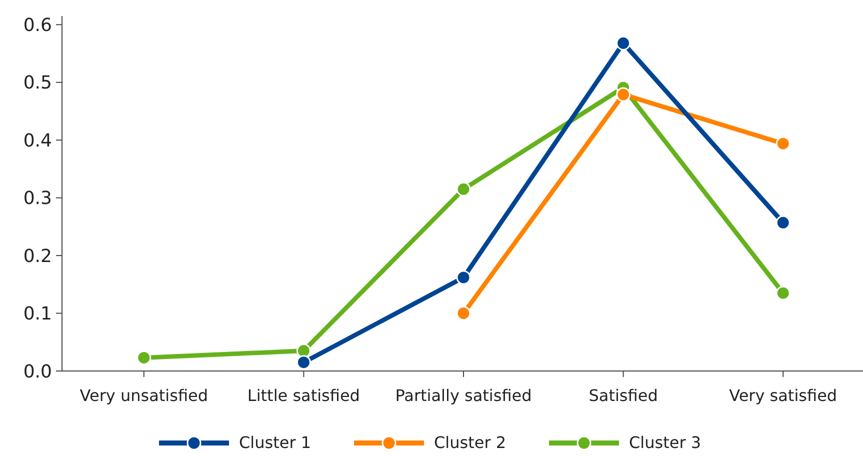 This screenshot has width=863, height=456. I want to click on legend-label: Cluster 3, so click(665, 442).